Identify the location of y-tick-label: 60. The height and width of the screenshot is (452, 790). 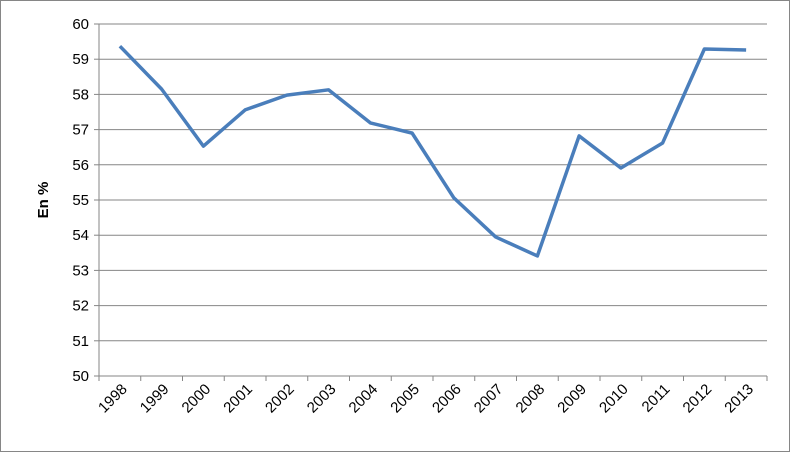
(80, 24).